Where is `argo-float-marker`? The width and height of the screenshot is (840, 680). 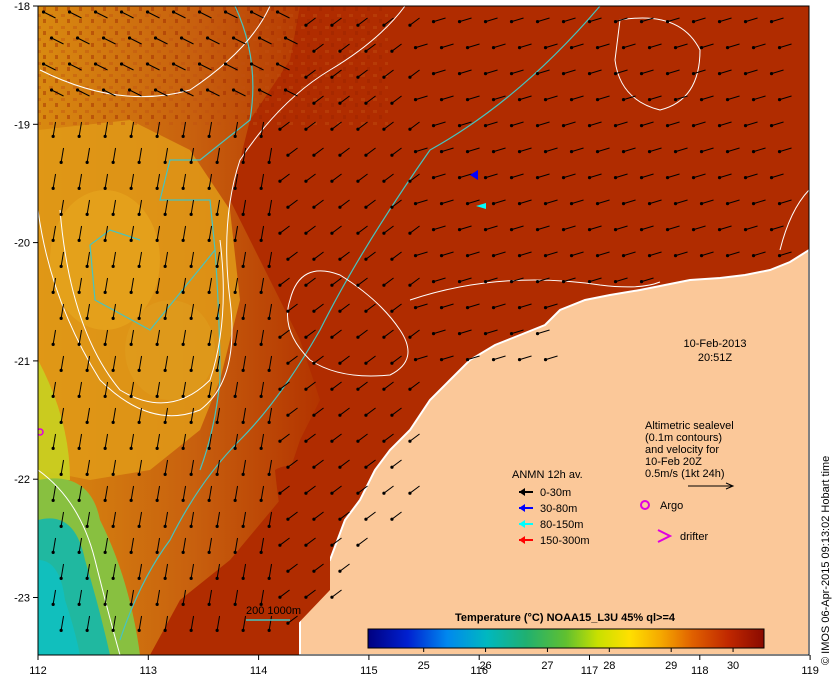 argo-float-marker is located at coordinates (41, 432).